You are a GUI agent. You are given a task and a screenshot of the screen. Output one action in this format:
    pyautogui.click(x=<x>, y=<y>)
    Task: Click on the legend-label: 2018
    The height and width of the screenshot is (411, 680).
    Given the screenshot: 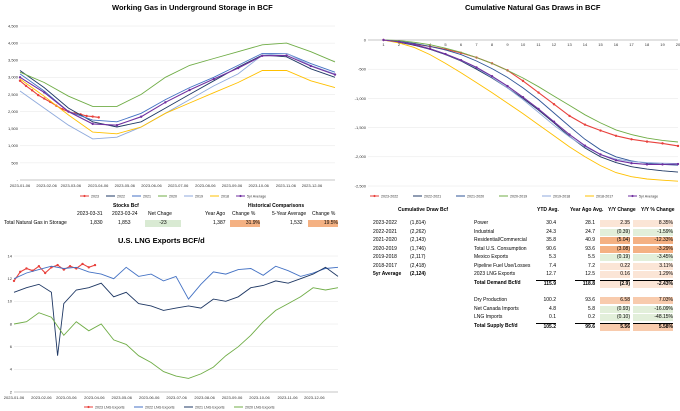 What is the action you would take?
    pyautogui.click(x=225, y=196)
    